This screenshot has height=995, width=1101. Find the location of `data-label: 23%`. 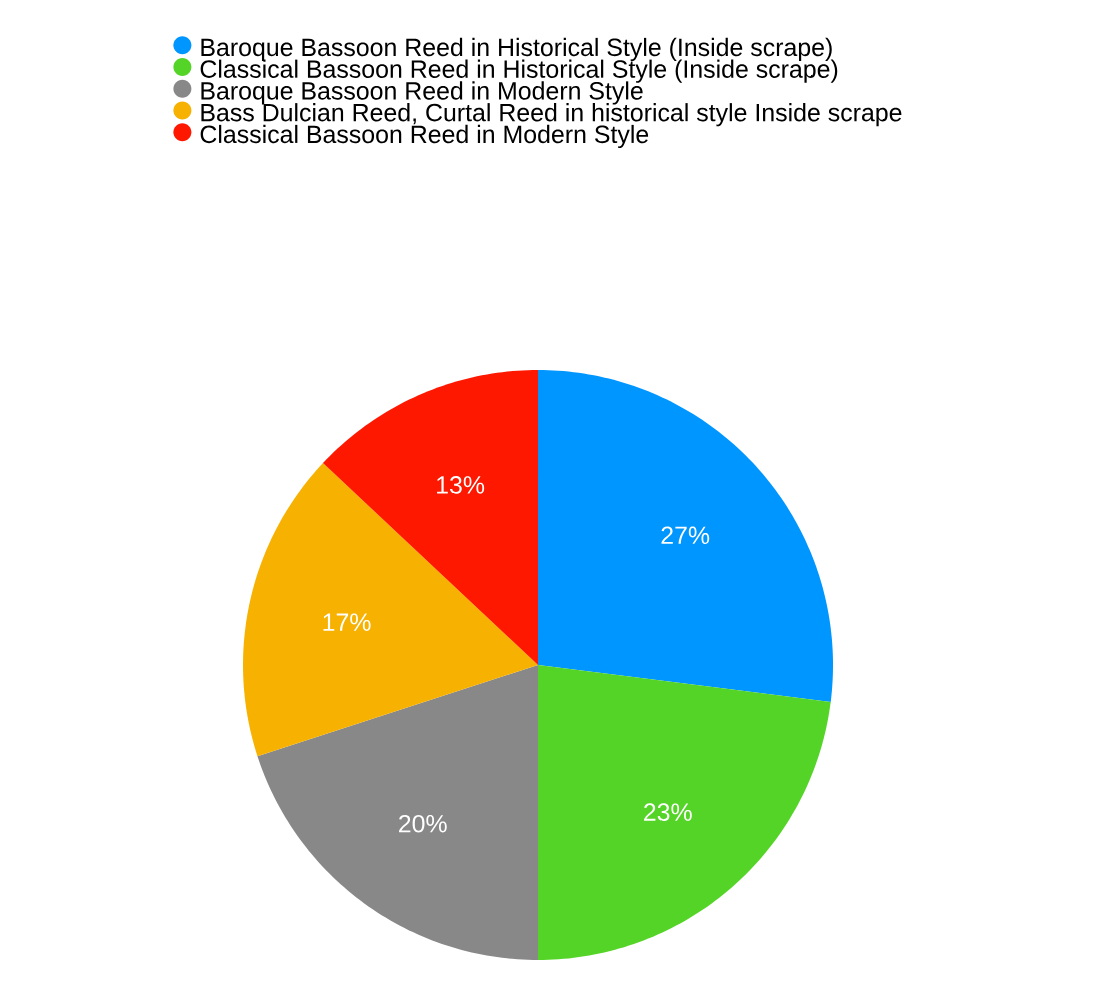

data-label: 23% is located at coordinates (668, 812).